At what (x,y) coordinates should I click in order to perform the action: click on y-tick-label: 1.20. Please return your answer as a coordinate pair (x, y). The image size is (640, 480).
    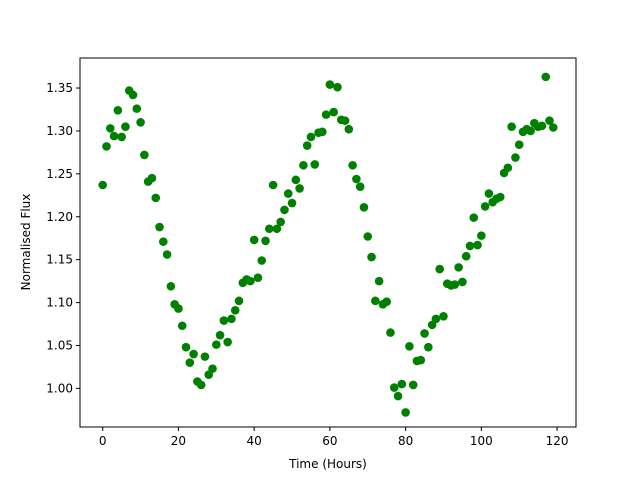
    Looking at the image, I should click on (59, 217).